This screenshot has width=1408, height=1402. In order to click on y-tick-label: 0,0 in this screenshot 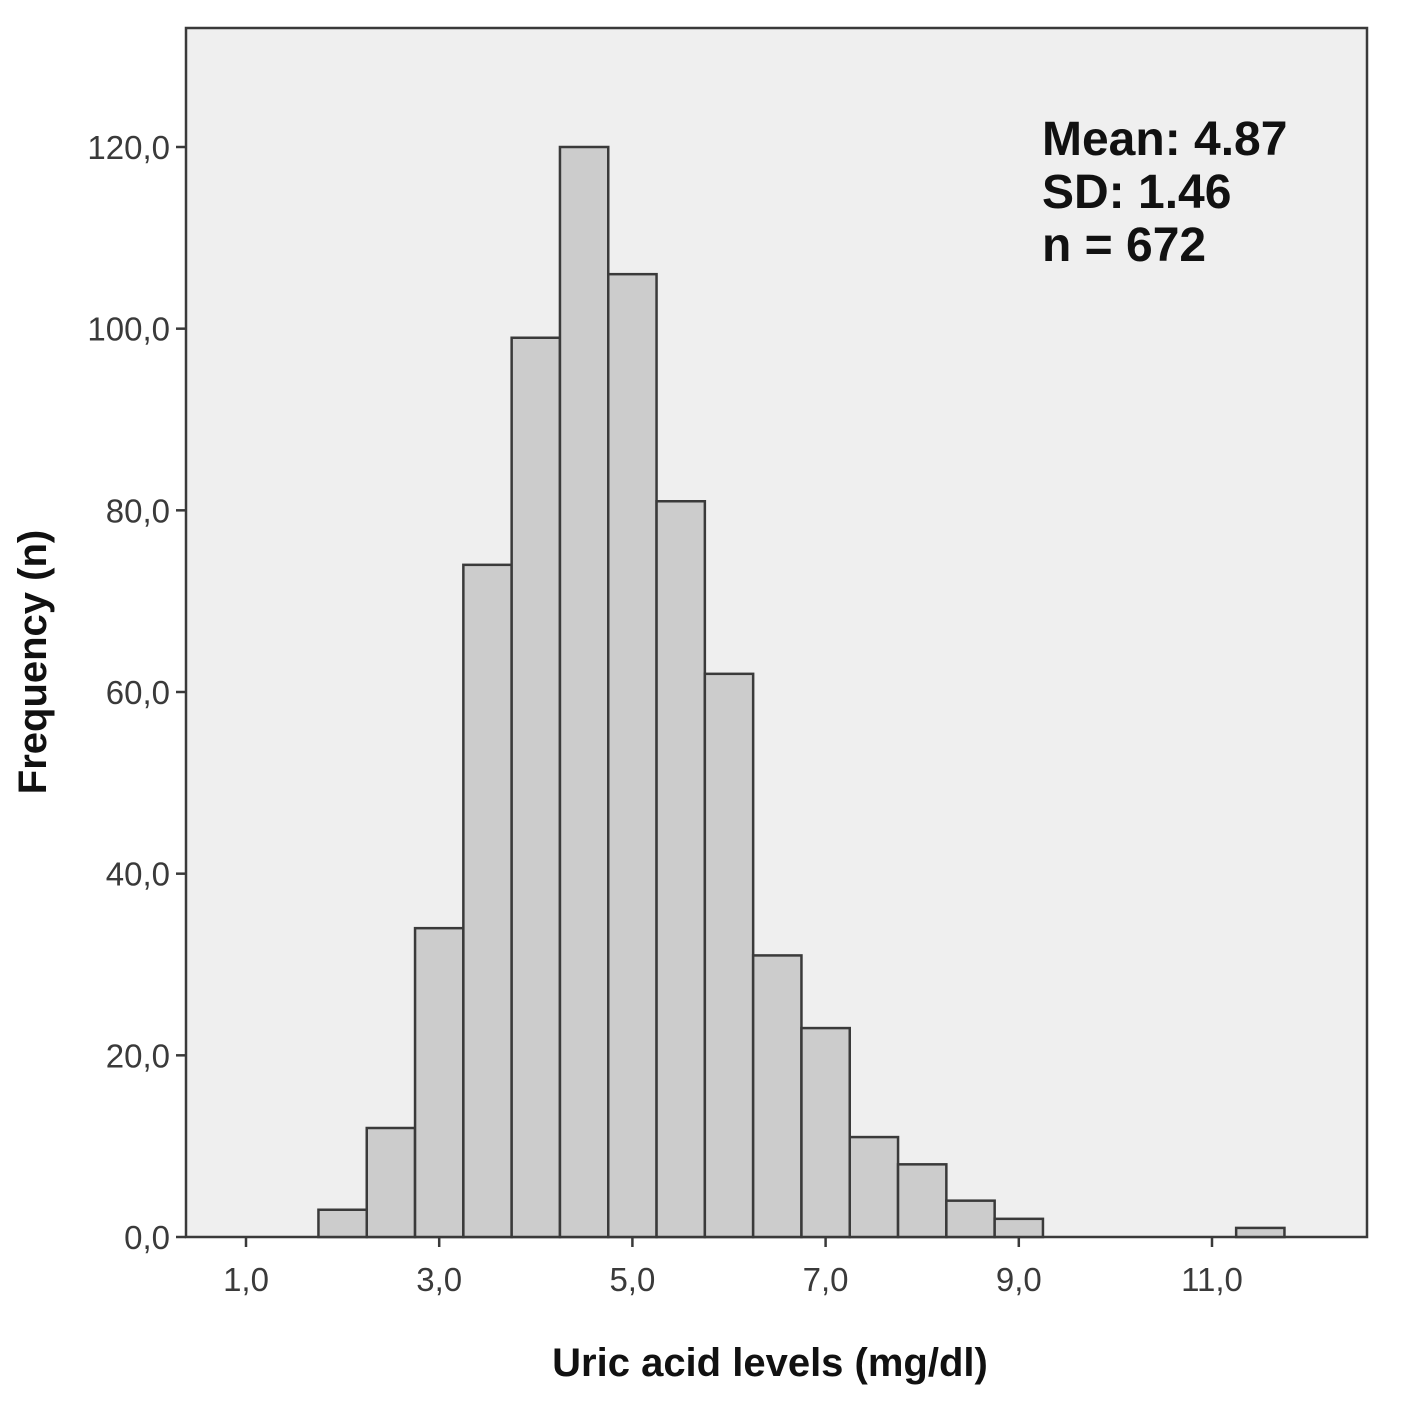, I will do `click(147, 1237)`.